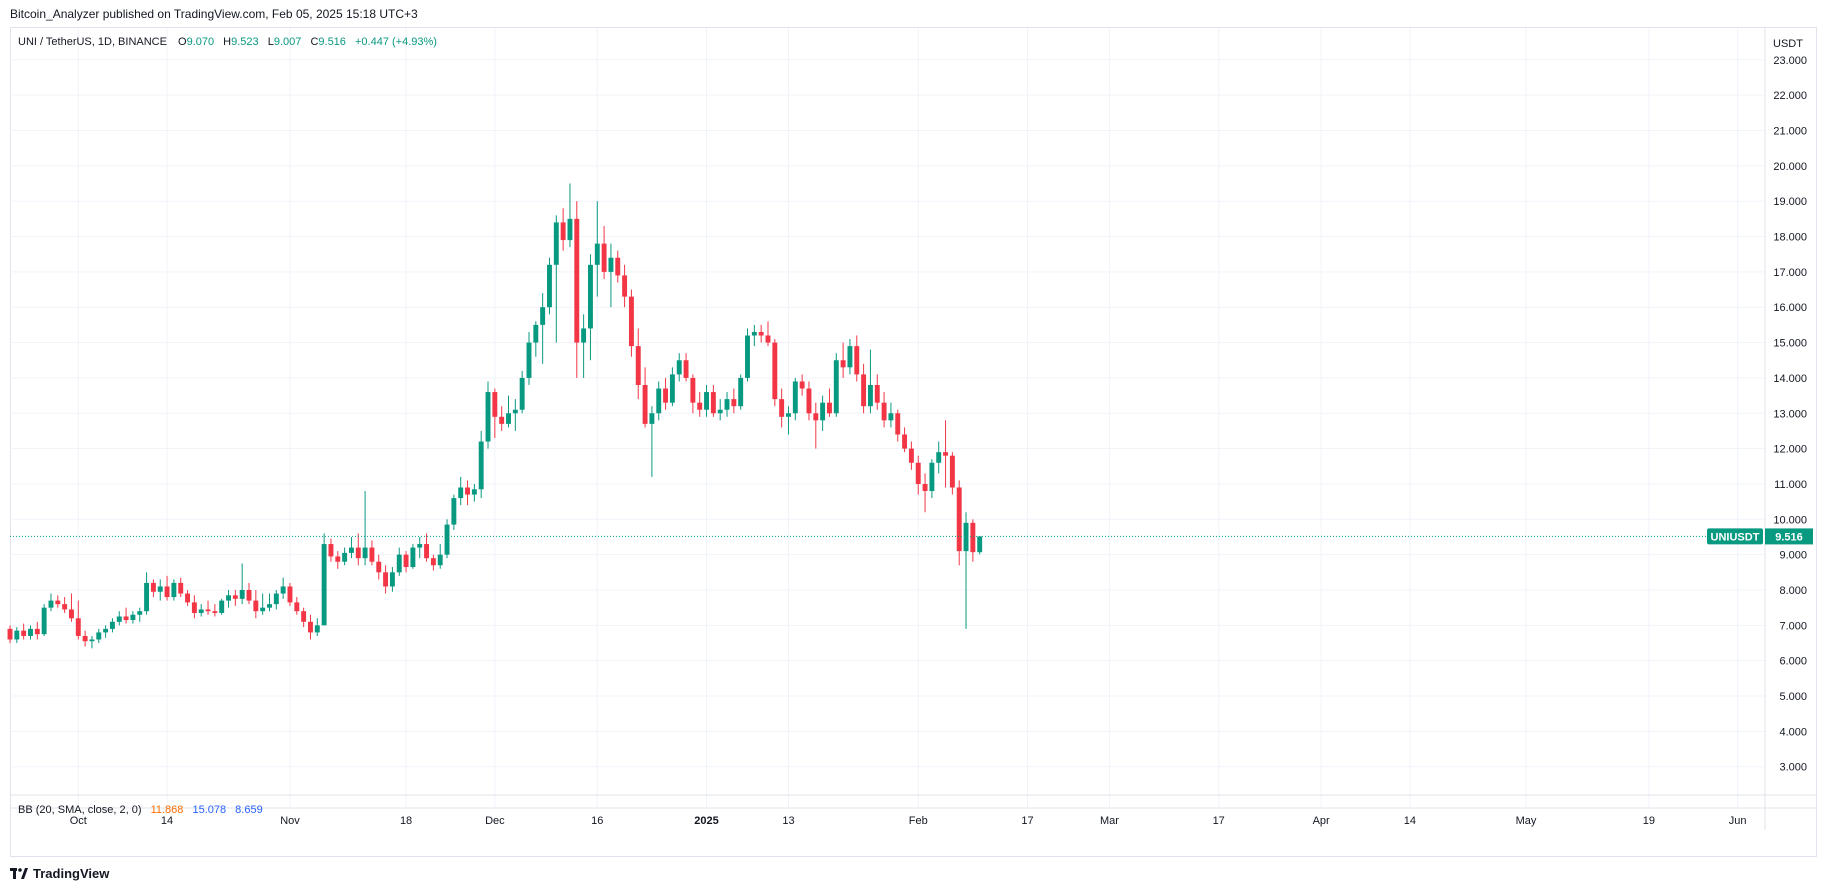  Describe the element at coordinates (1760, 536) in the screenshot. I see `last-price-tag: UNIUSDT 9.516` at that location.